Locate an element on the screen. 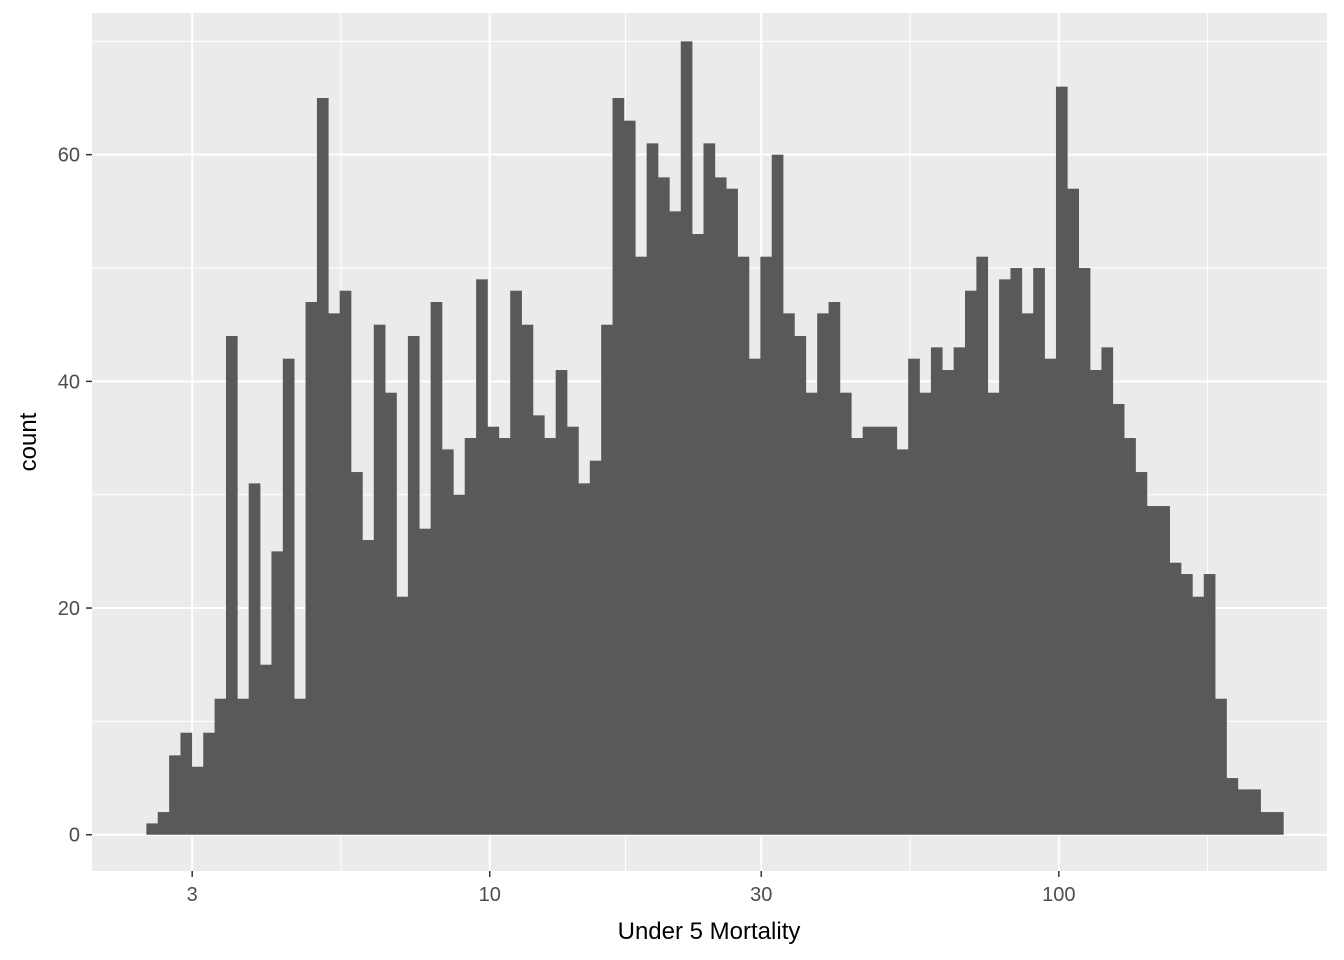  x-tick-label: 30 is located at coordinates (761, 895).